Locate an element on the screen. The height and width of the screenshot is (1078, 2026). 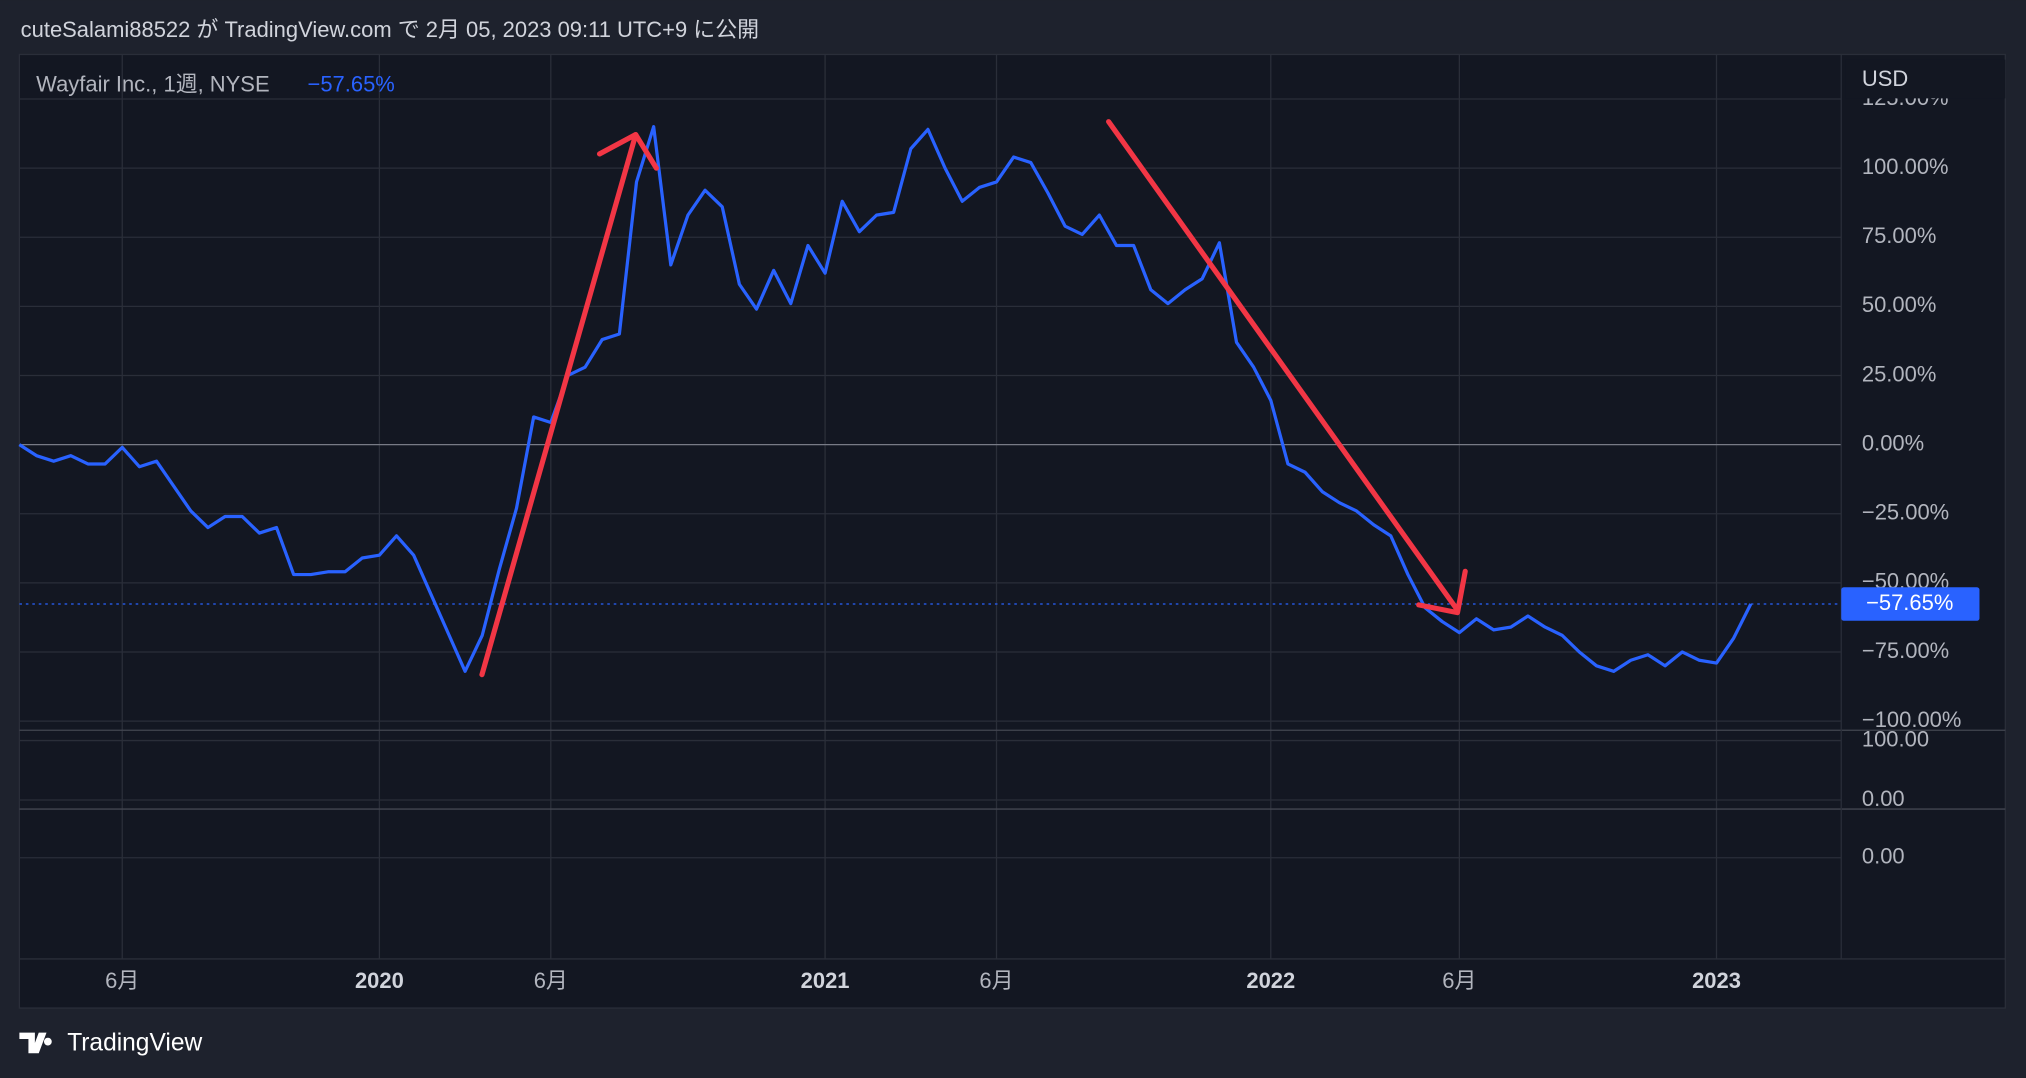
logo-icon is located at coordinates (35, 1043).